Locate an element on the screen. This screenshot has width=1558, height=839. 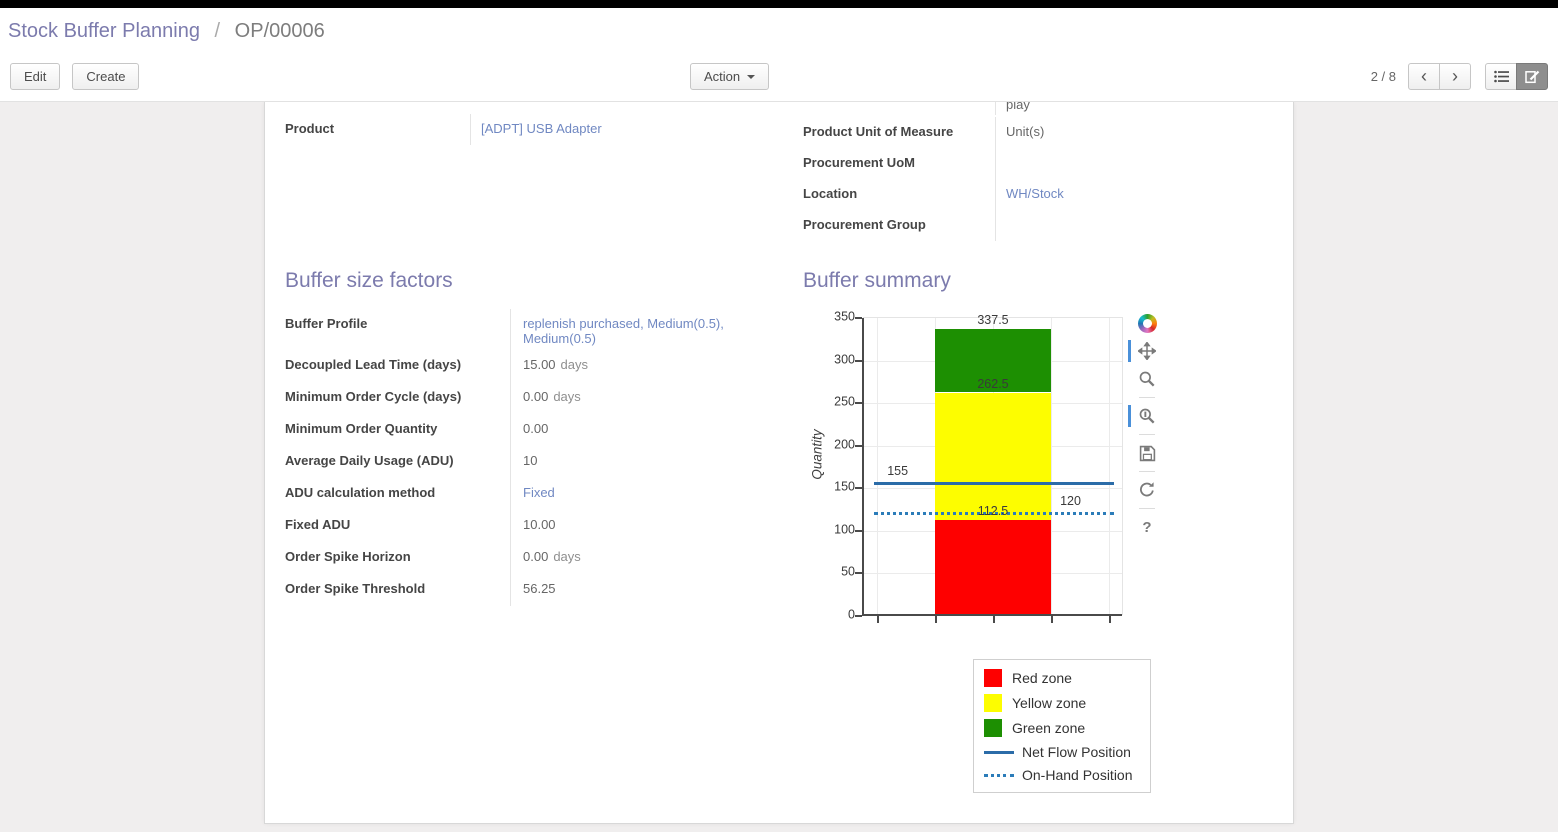
dlt-unit: days is located at coordinates (574, 364).